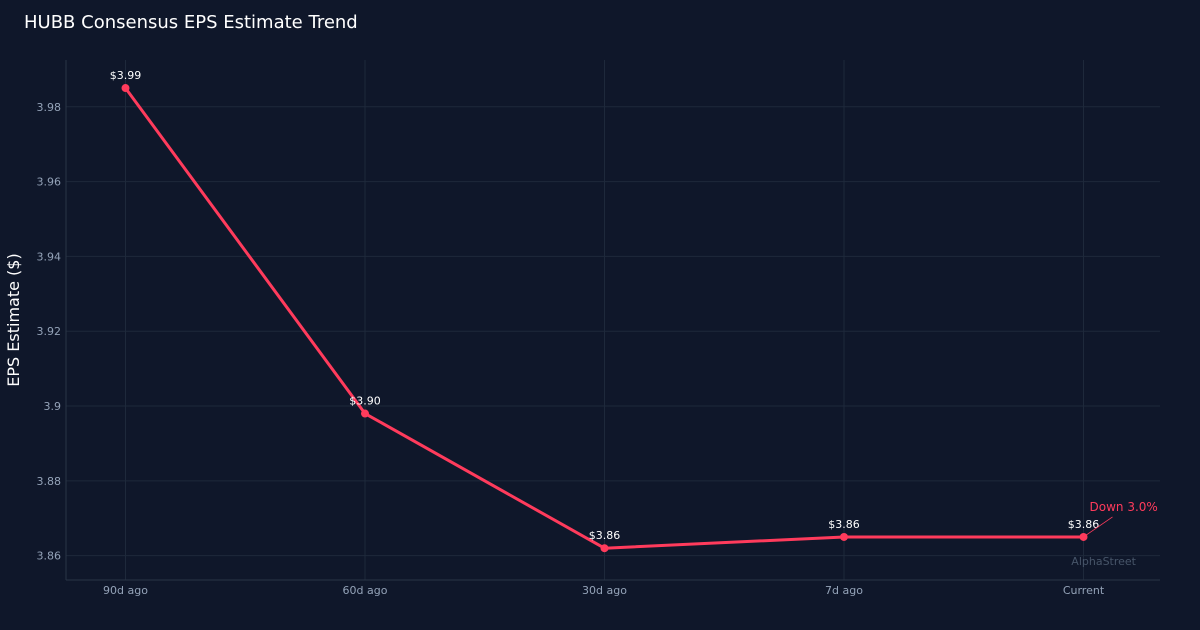 This screenshot has height=630, width=1200. Describe the element at coordinates (126, 75) in the screenshot. I see `data-label: $3.99` at that location.